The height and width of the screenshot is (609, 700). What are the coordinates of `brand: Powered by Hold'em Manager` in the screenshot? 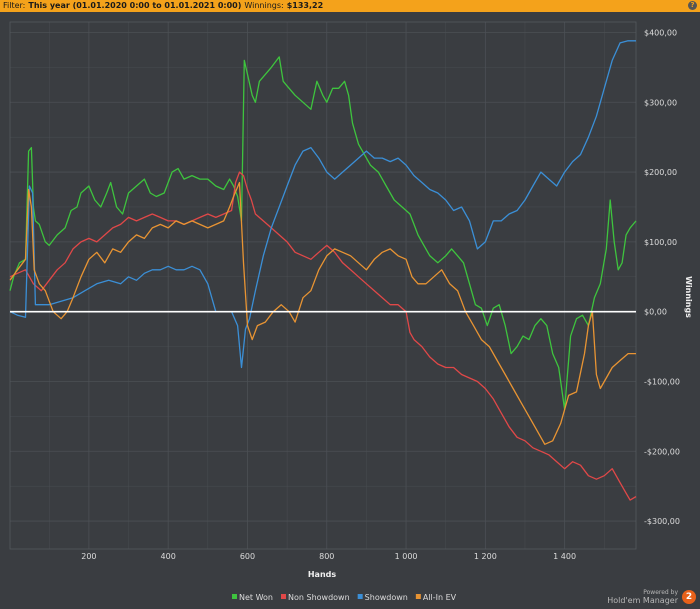 It's located at (642, 597).